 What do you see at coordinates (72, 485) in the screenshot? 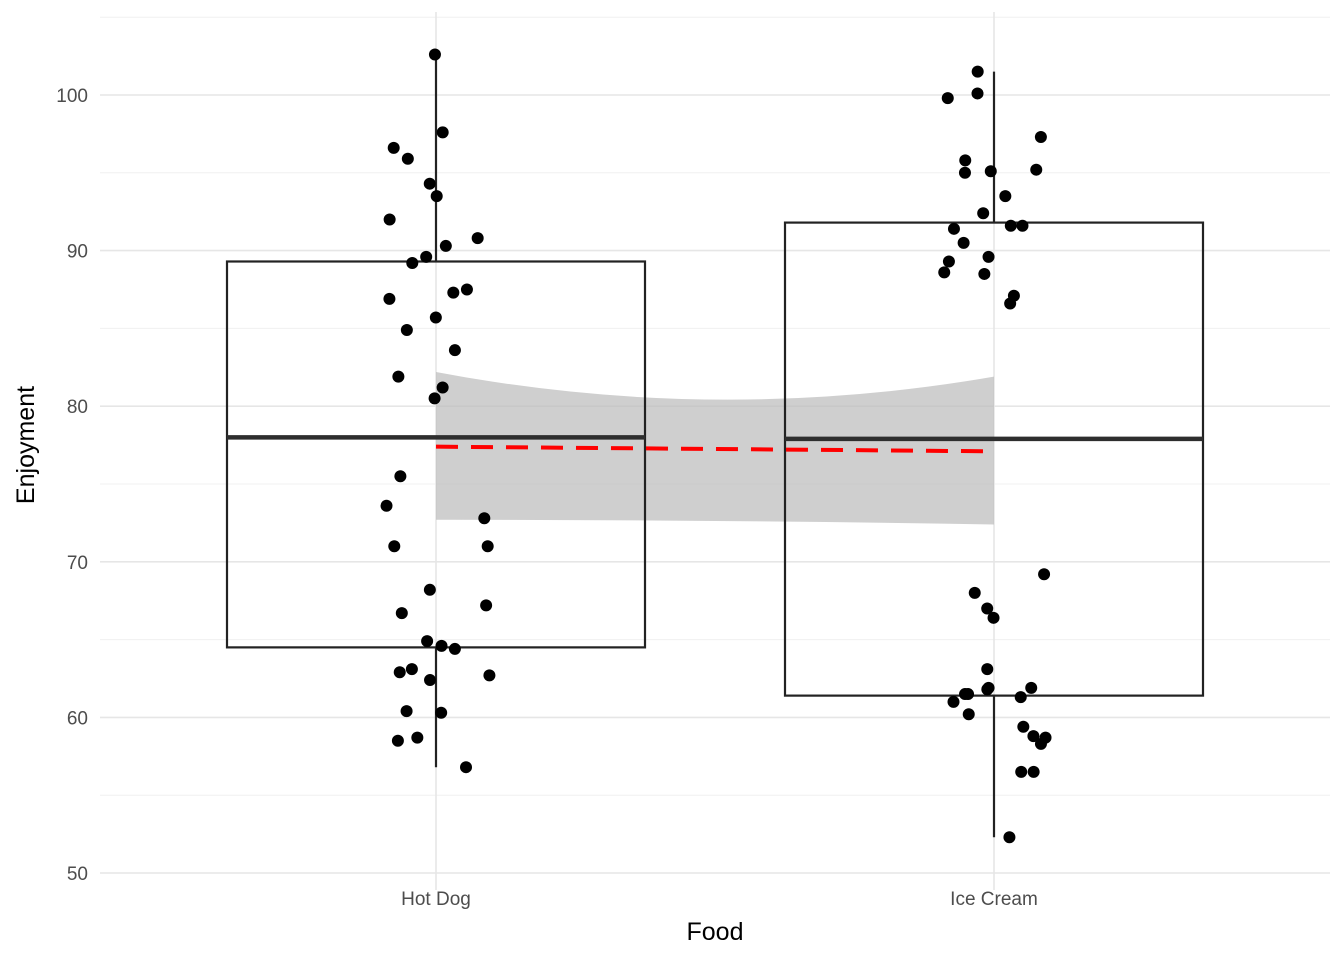
I see `y-tick-labels: 50 60 70 80 90 100` at bounding box center [72, 485].